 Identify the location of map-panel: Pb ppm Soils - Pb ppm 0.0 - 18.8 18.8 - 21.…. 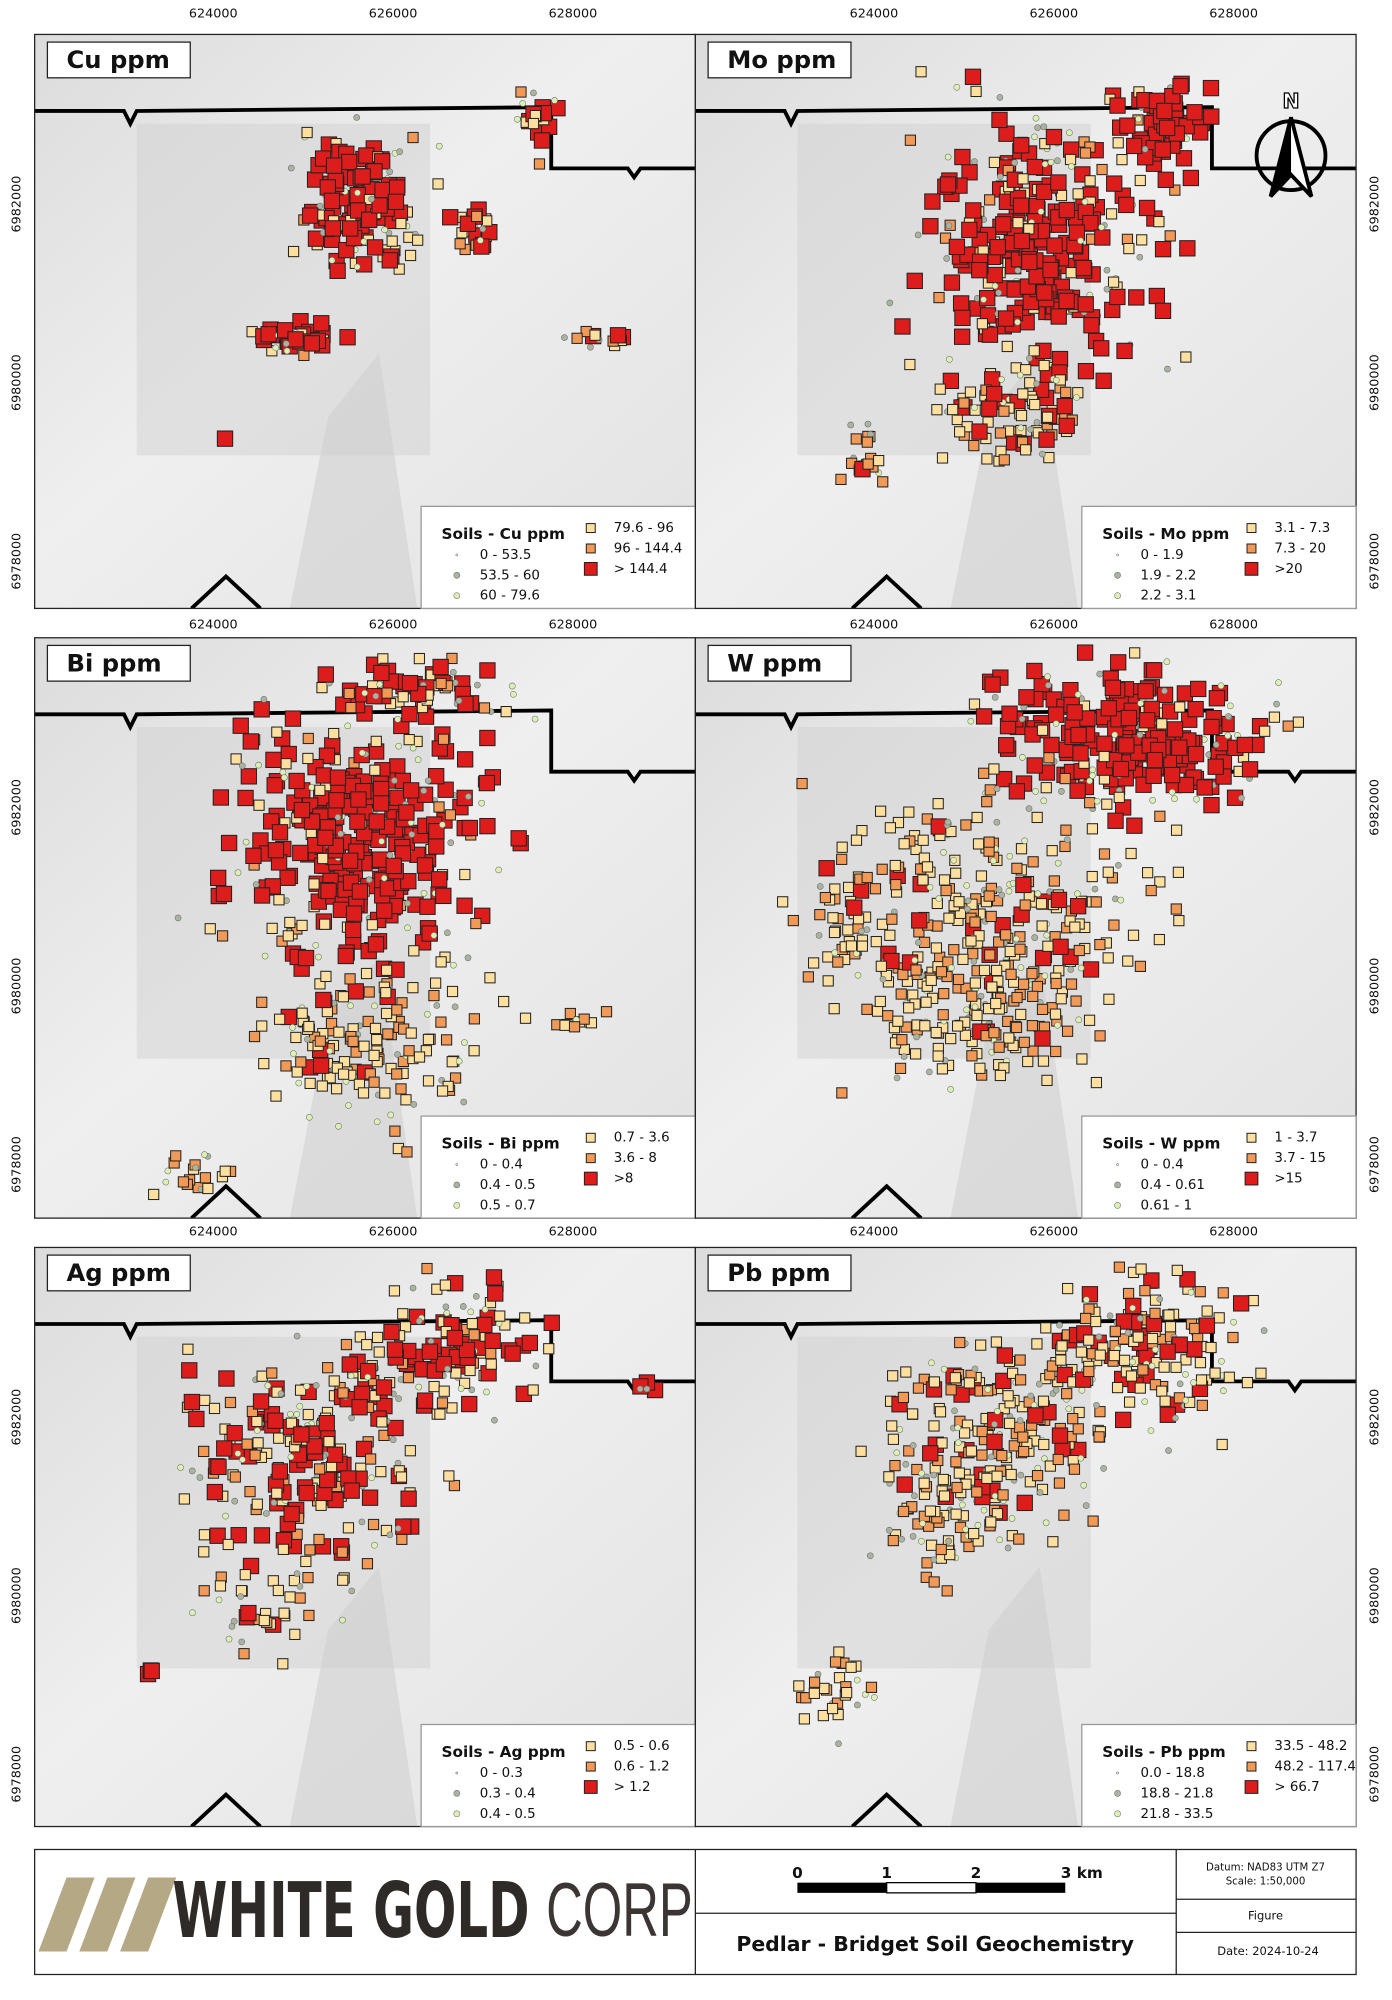
(1025, 1537).